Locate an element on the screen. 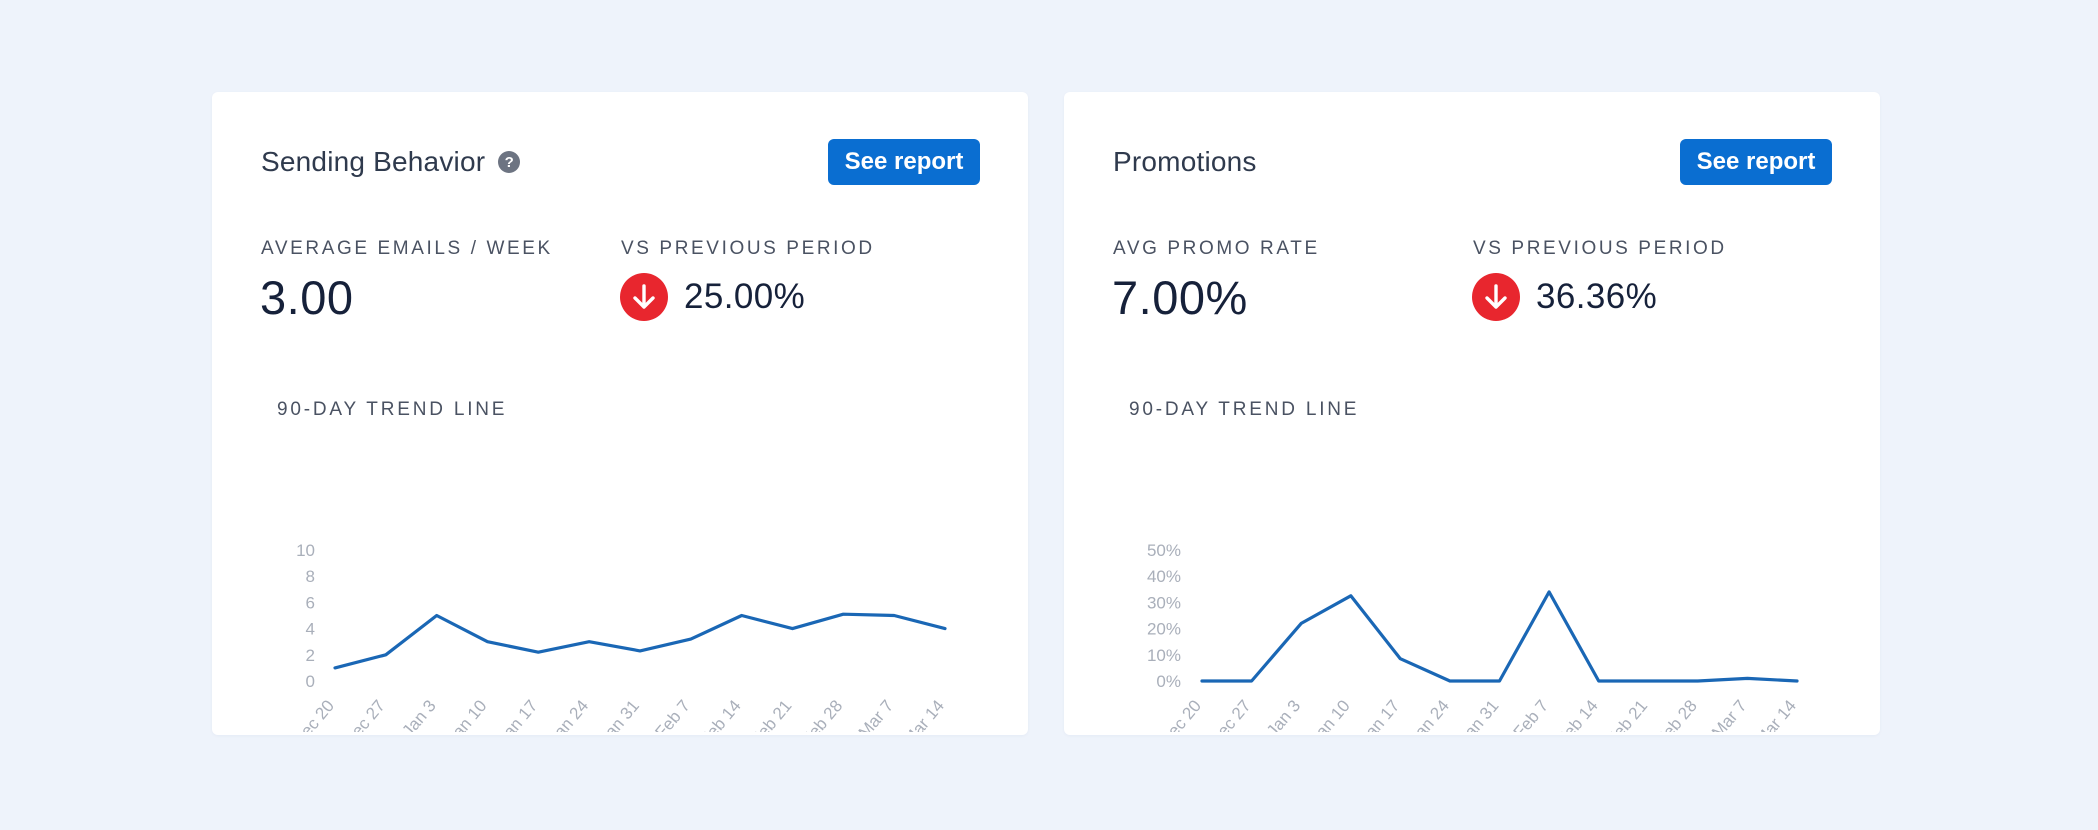 The image size is (2098, 830). y-tick-label: 0% is located at coordinates (1168, 681).